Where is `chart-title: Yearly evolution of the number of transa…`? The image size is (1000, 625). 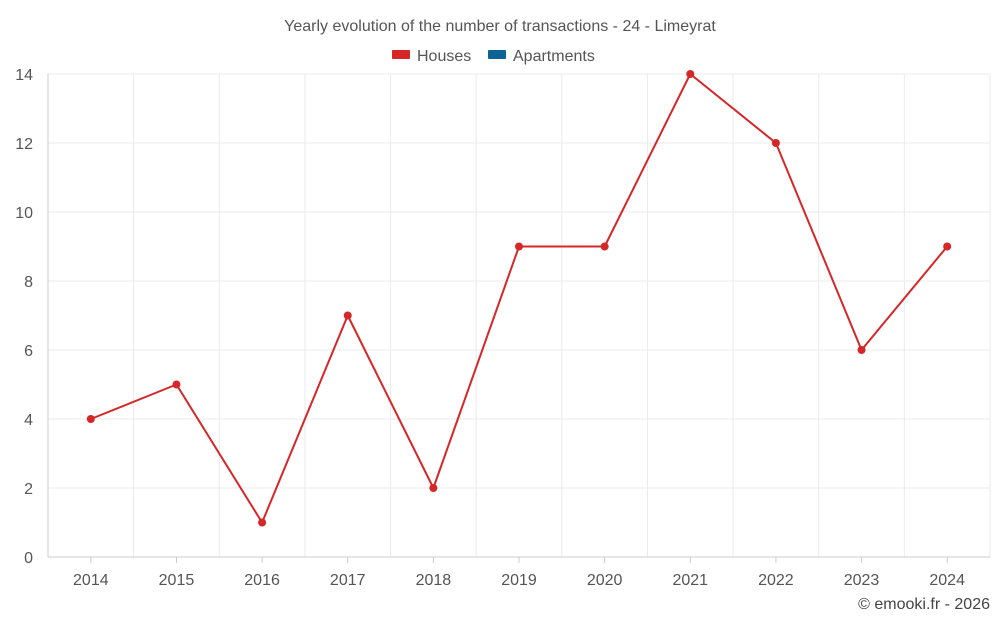
chart-title: Yearly evolution of the number of transa… is located at coordinates (500, 26).